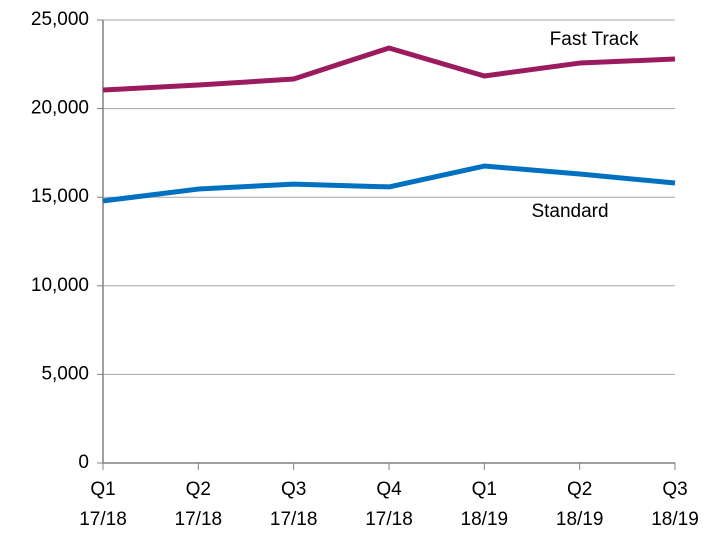  Describe the element at coordinates (675, 504) in the screenshot. I see `x-tick-label: Q3 18/19` at that location.